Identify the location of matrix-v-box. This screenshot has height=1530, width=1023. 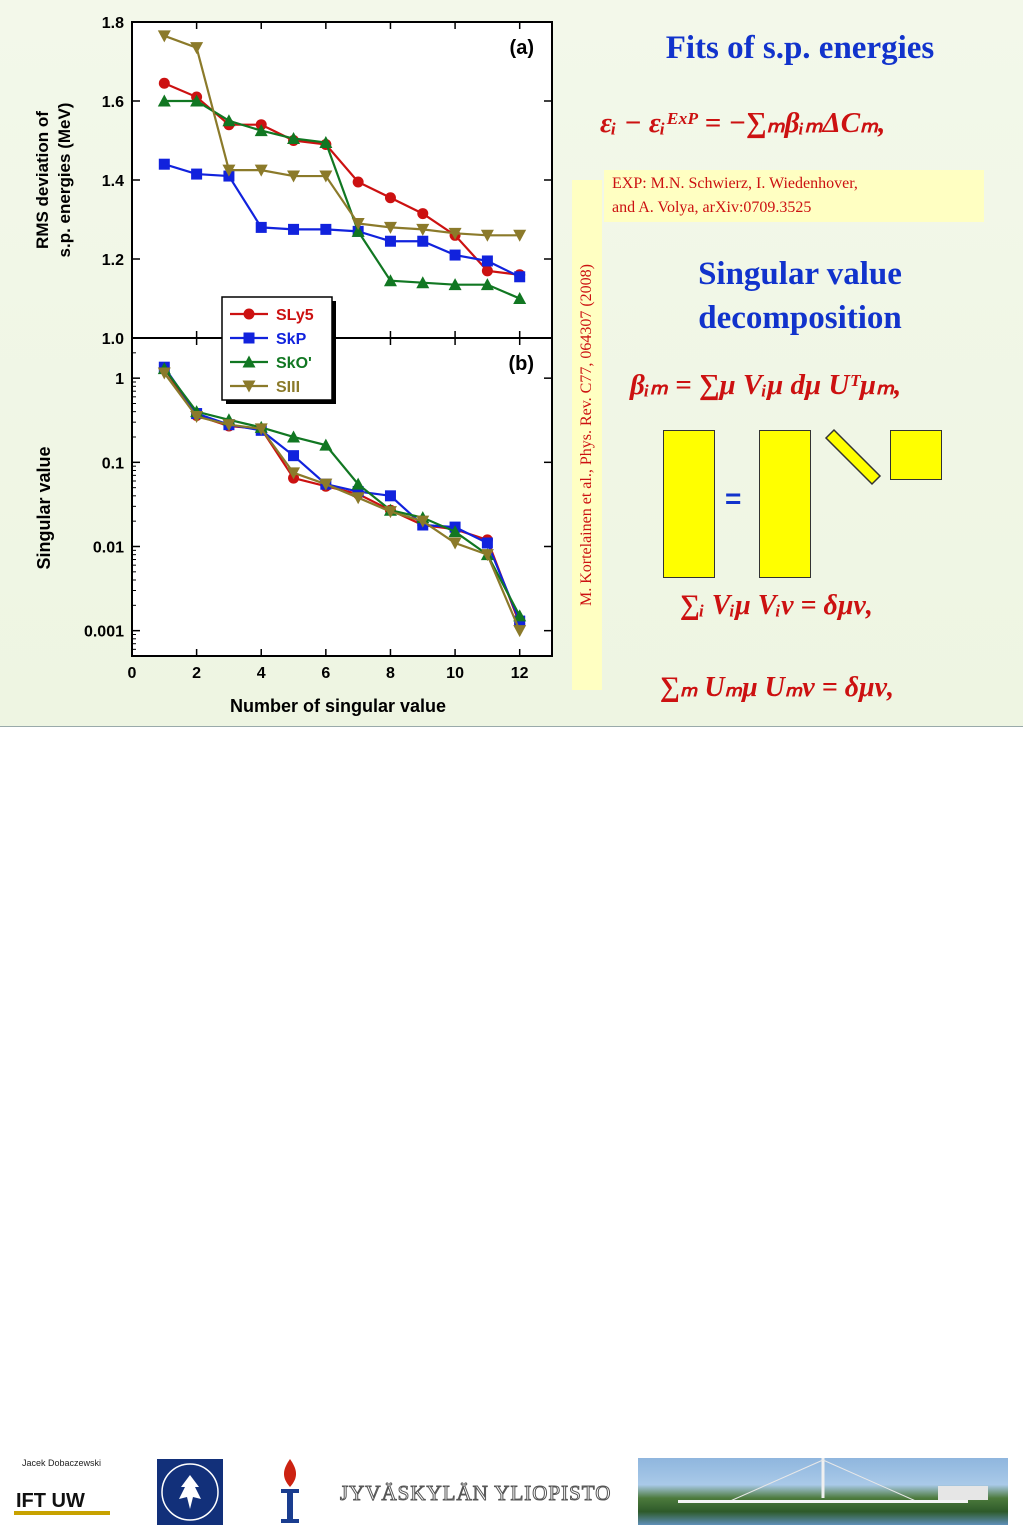
(785, 504).